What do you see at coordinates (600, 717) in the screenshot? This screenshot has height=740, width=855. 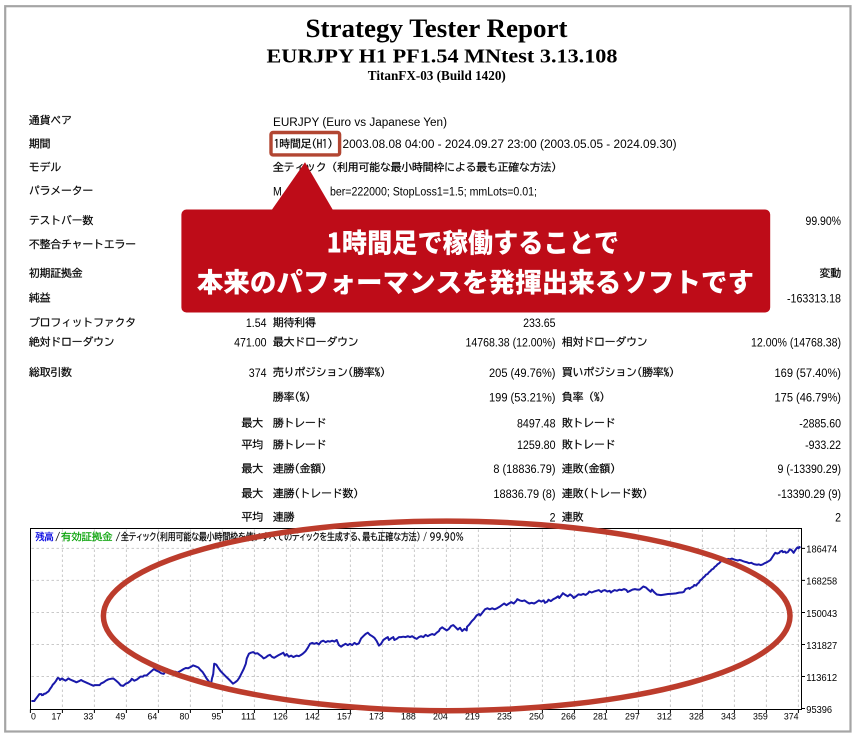 I see `svg-text: 281` at bounding box center [600, 717].